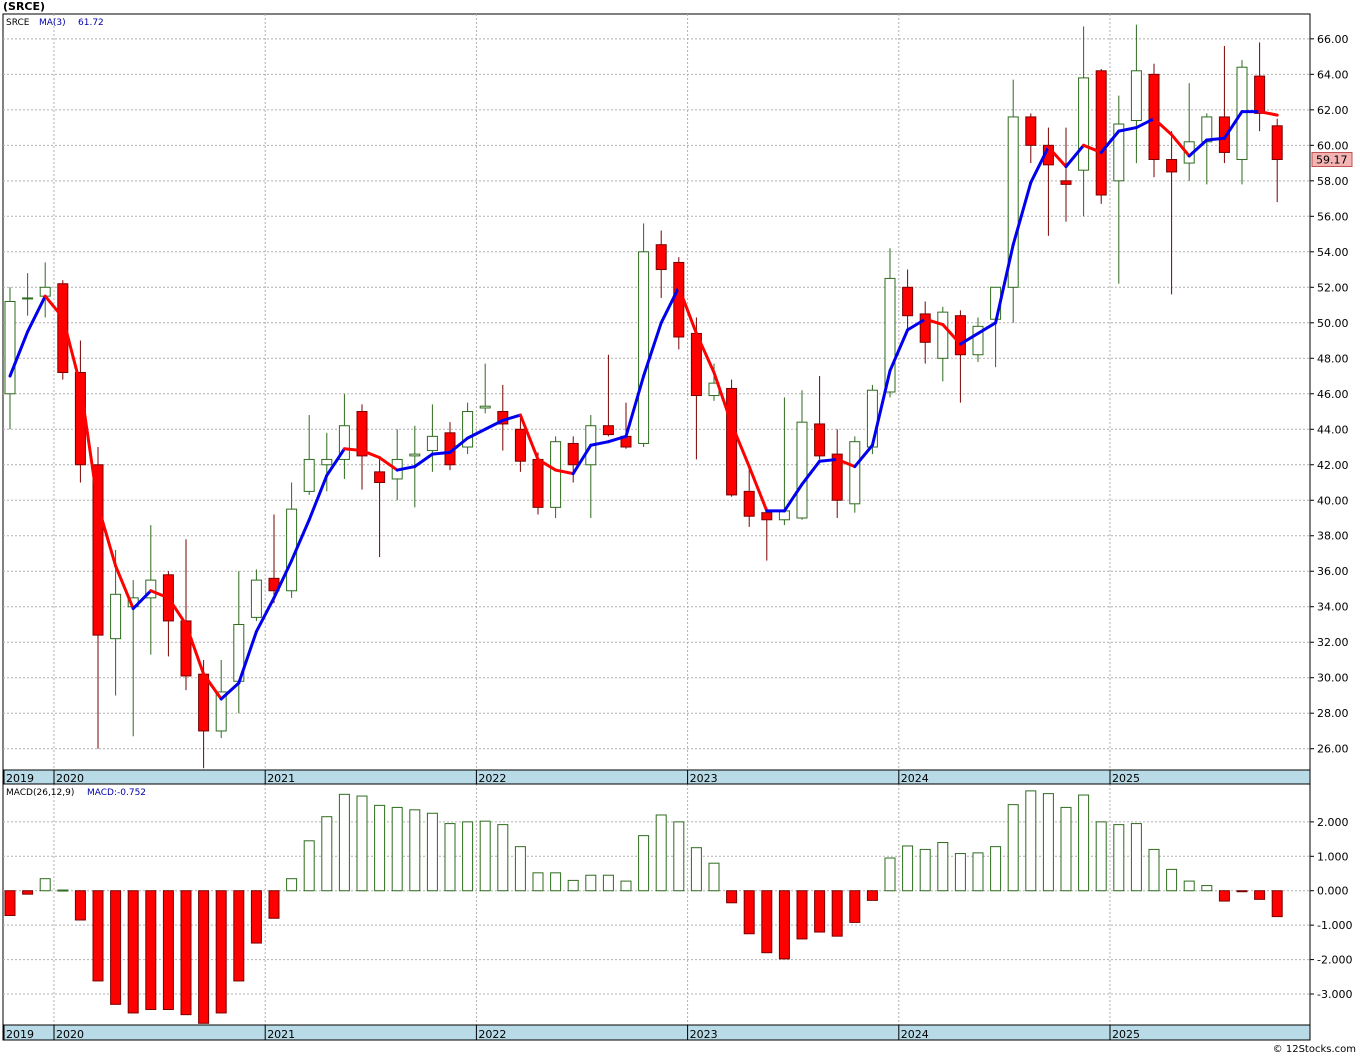 The height and width of the screenshot is (1056, 1360). I want to click on price-tick-label: 30.00, so click(1333, 678).